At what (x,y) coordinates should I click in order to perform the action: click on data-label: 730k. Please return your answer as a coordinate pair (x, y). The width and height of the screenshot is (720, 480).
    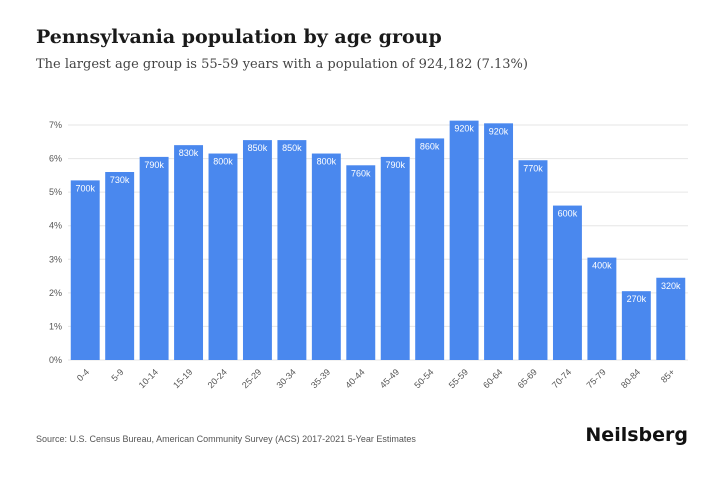
    Looking at the image, I should click on (120, 180).